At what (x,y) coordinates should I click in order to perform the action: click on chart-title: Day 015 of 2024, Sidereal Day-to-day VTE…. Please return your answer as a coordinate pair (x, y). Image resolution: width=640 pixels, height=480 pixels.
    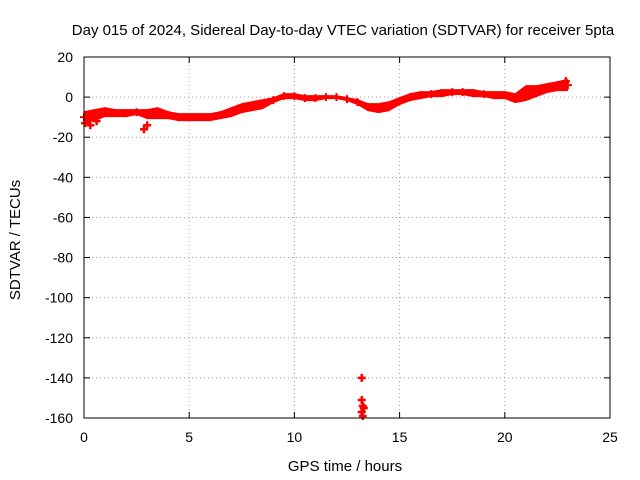
    Looking at the image, I should click on (343, 30).